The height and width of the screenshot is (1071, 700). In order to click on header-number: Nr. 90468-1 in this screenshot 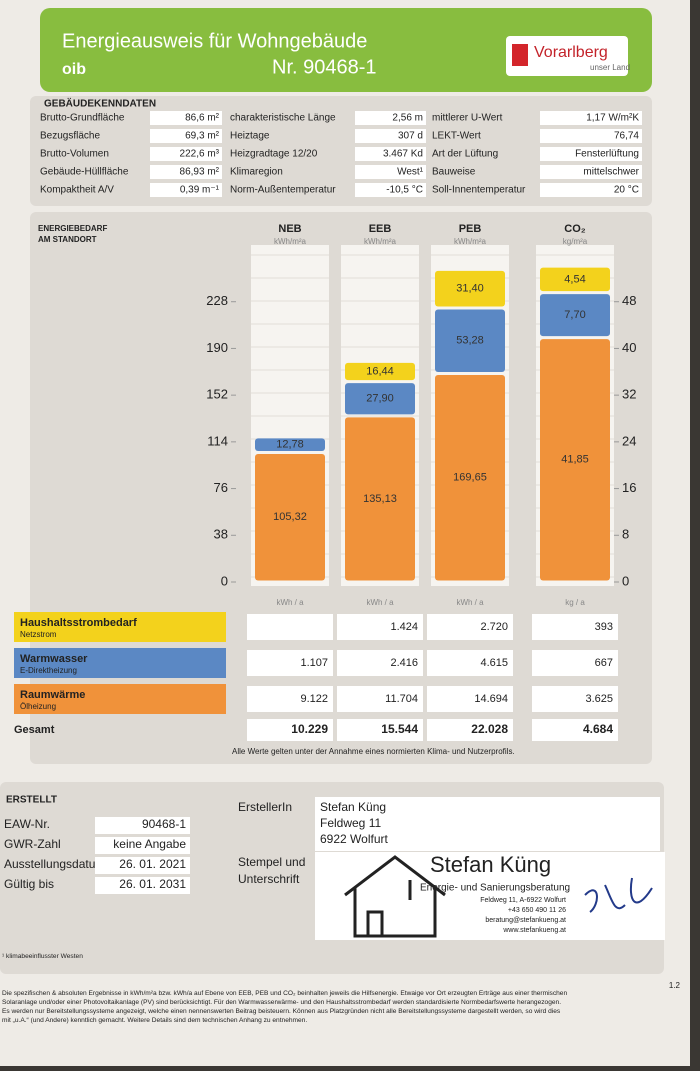, I will do `click(324, 67)`.